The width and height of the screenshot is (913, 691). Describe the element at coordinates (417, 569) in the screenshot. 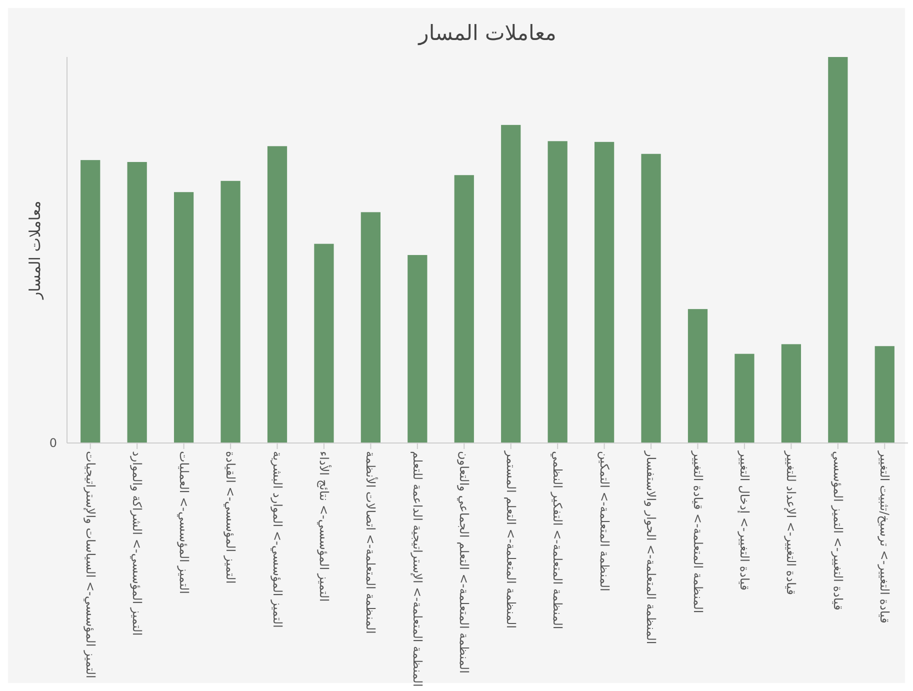

I see `x-tick-label: المنظمة المتعلمة-> الإستراتيجية الداعمة للتعلم` at that location.